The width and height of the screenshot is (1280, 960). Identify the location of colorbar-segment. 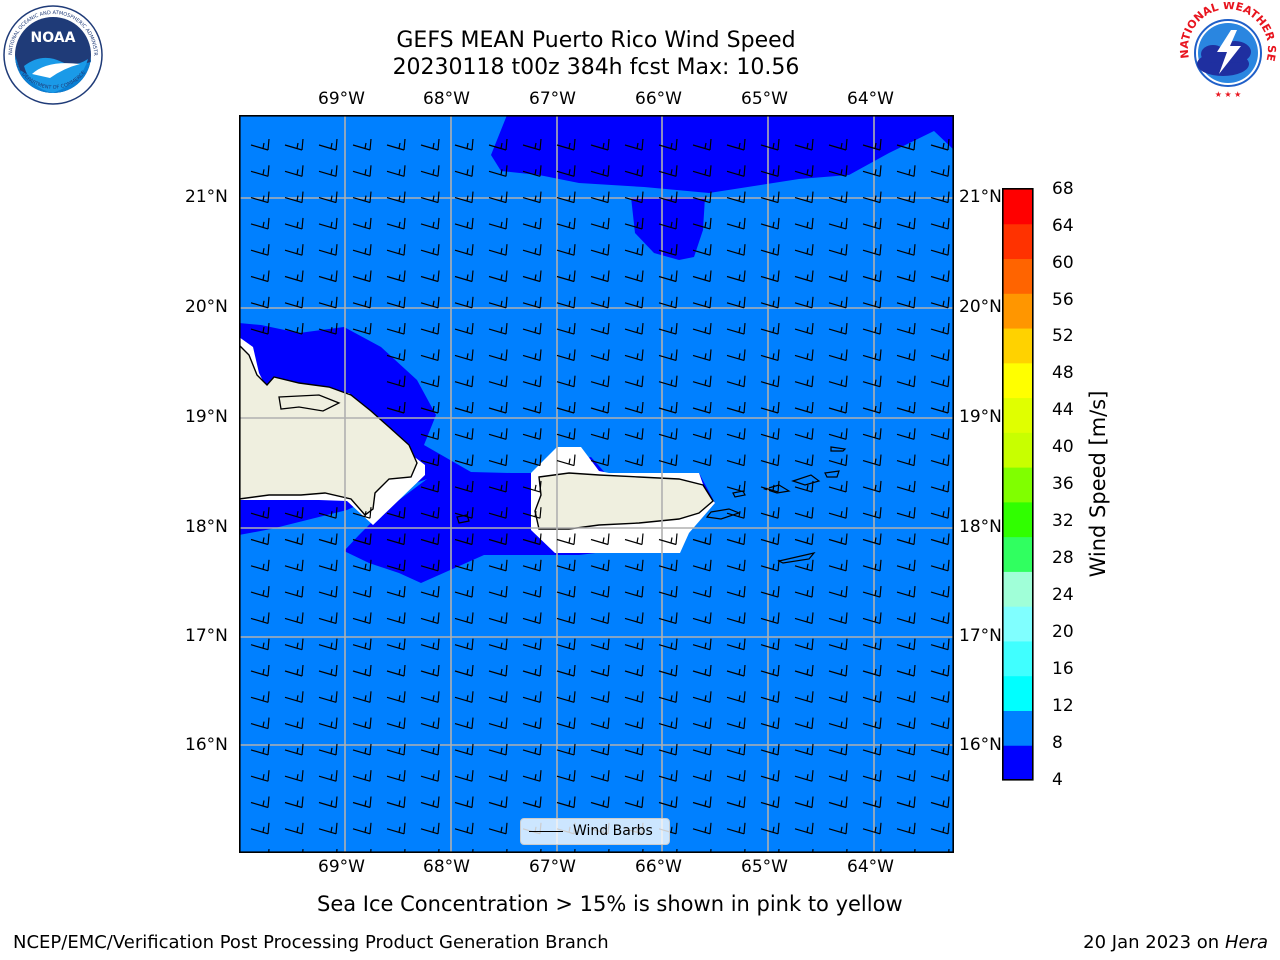
(1018, 311).